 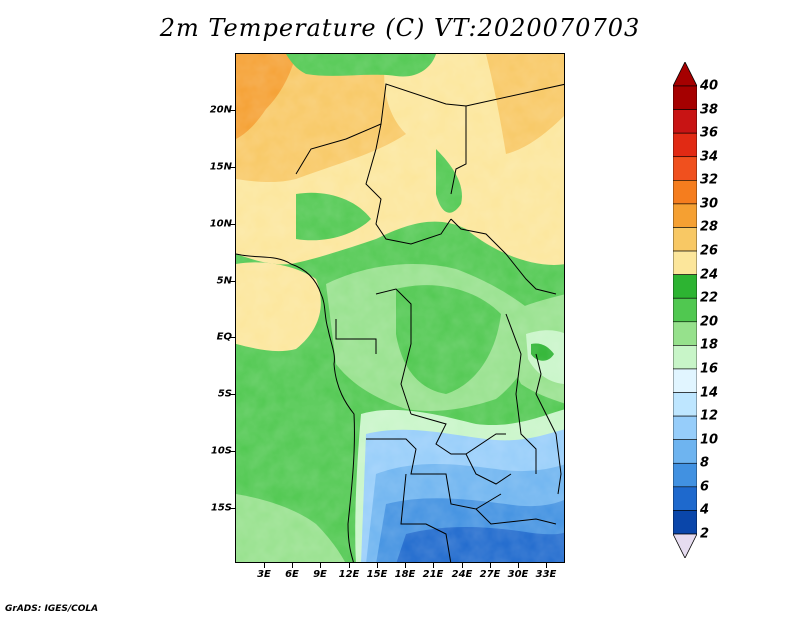 What do you see at coordinates (705, 487) in the screenshot?
I see `colorbar-label: 6` at bounding box center [705, 487].